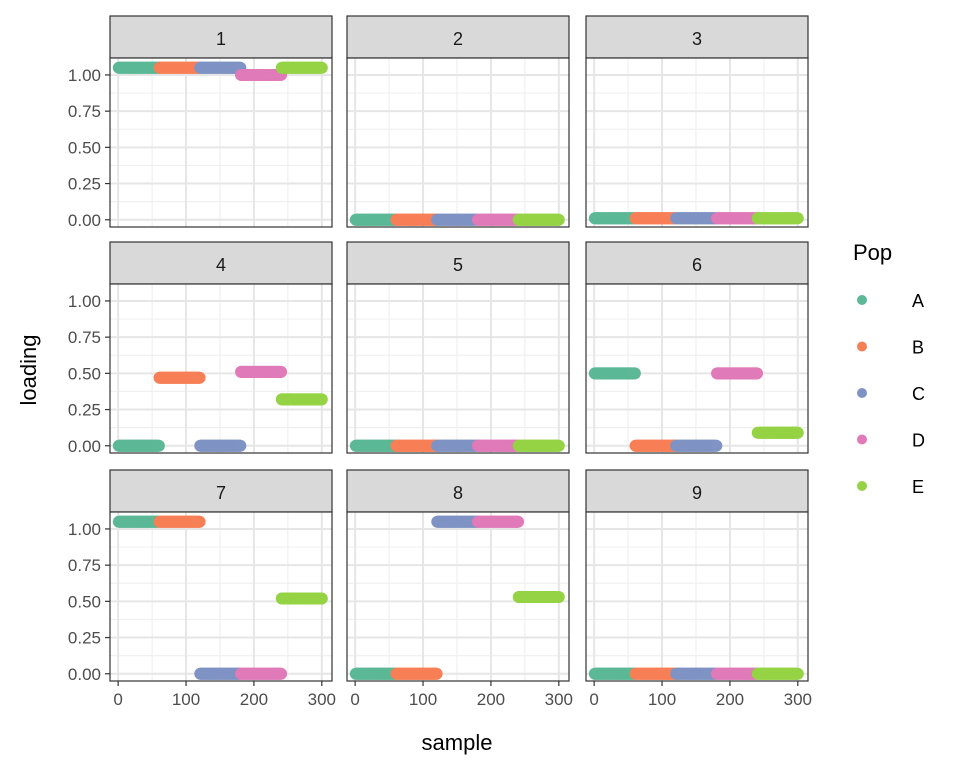 This screenshot has width=960, height=768. I want to click on facet-strip-label: 9, so click(697, 493).